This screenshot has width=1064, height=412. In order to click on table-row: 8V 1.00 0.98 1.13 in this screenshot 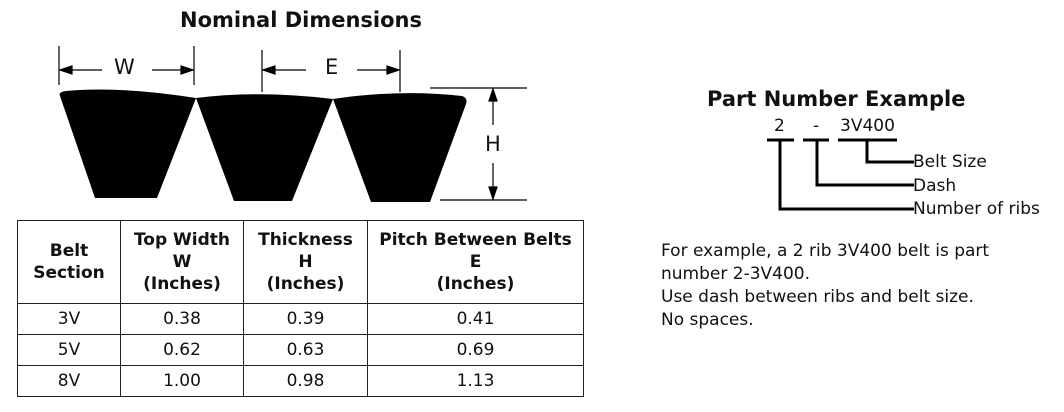, I will do `click(300, 381)`.